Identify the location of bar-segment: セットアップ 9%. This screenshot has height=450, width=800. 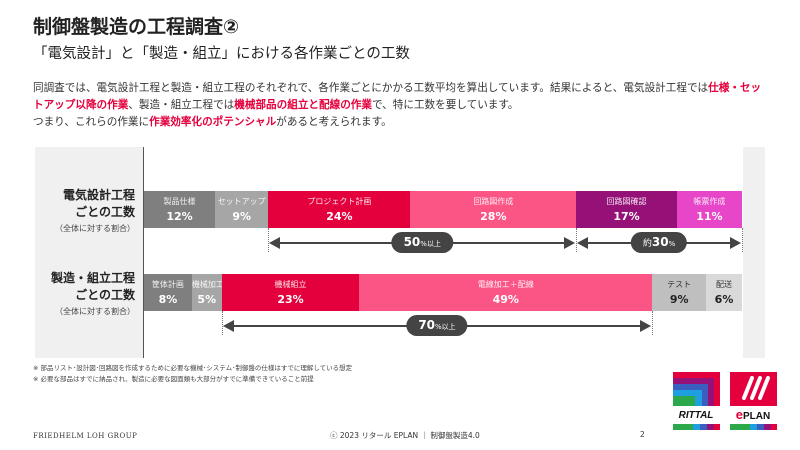
(242, 209).